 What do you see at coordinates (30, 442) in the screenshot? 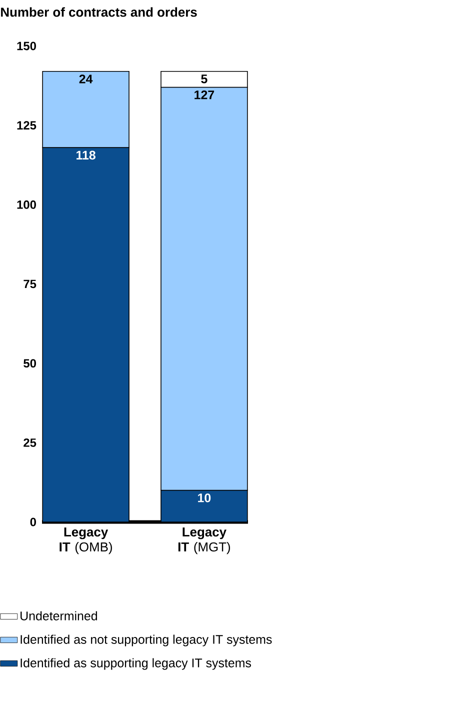
I see `y-tick-label: 25` at bounding box center [30, 442].